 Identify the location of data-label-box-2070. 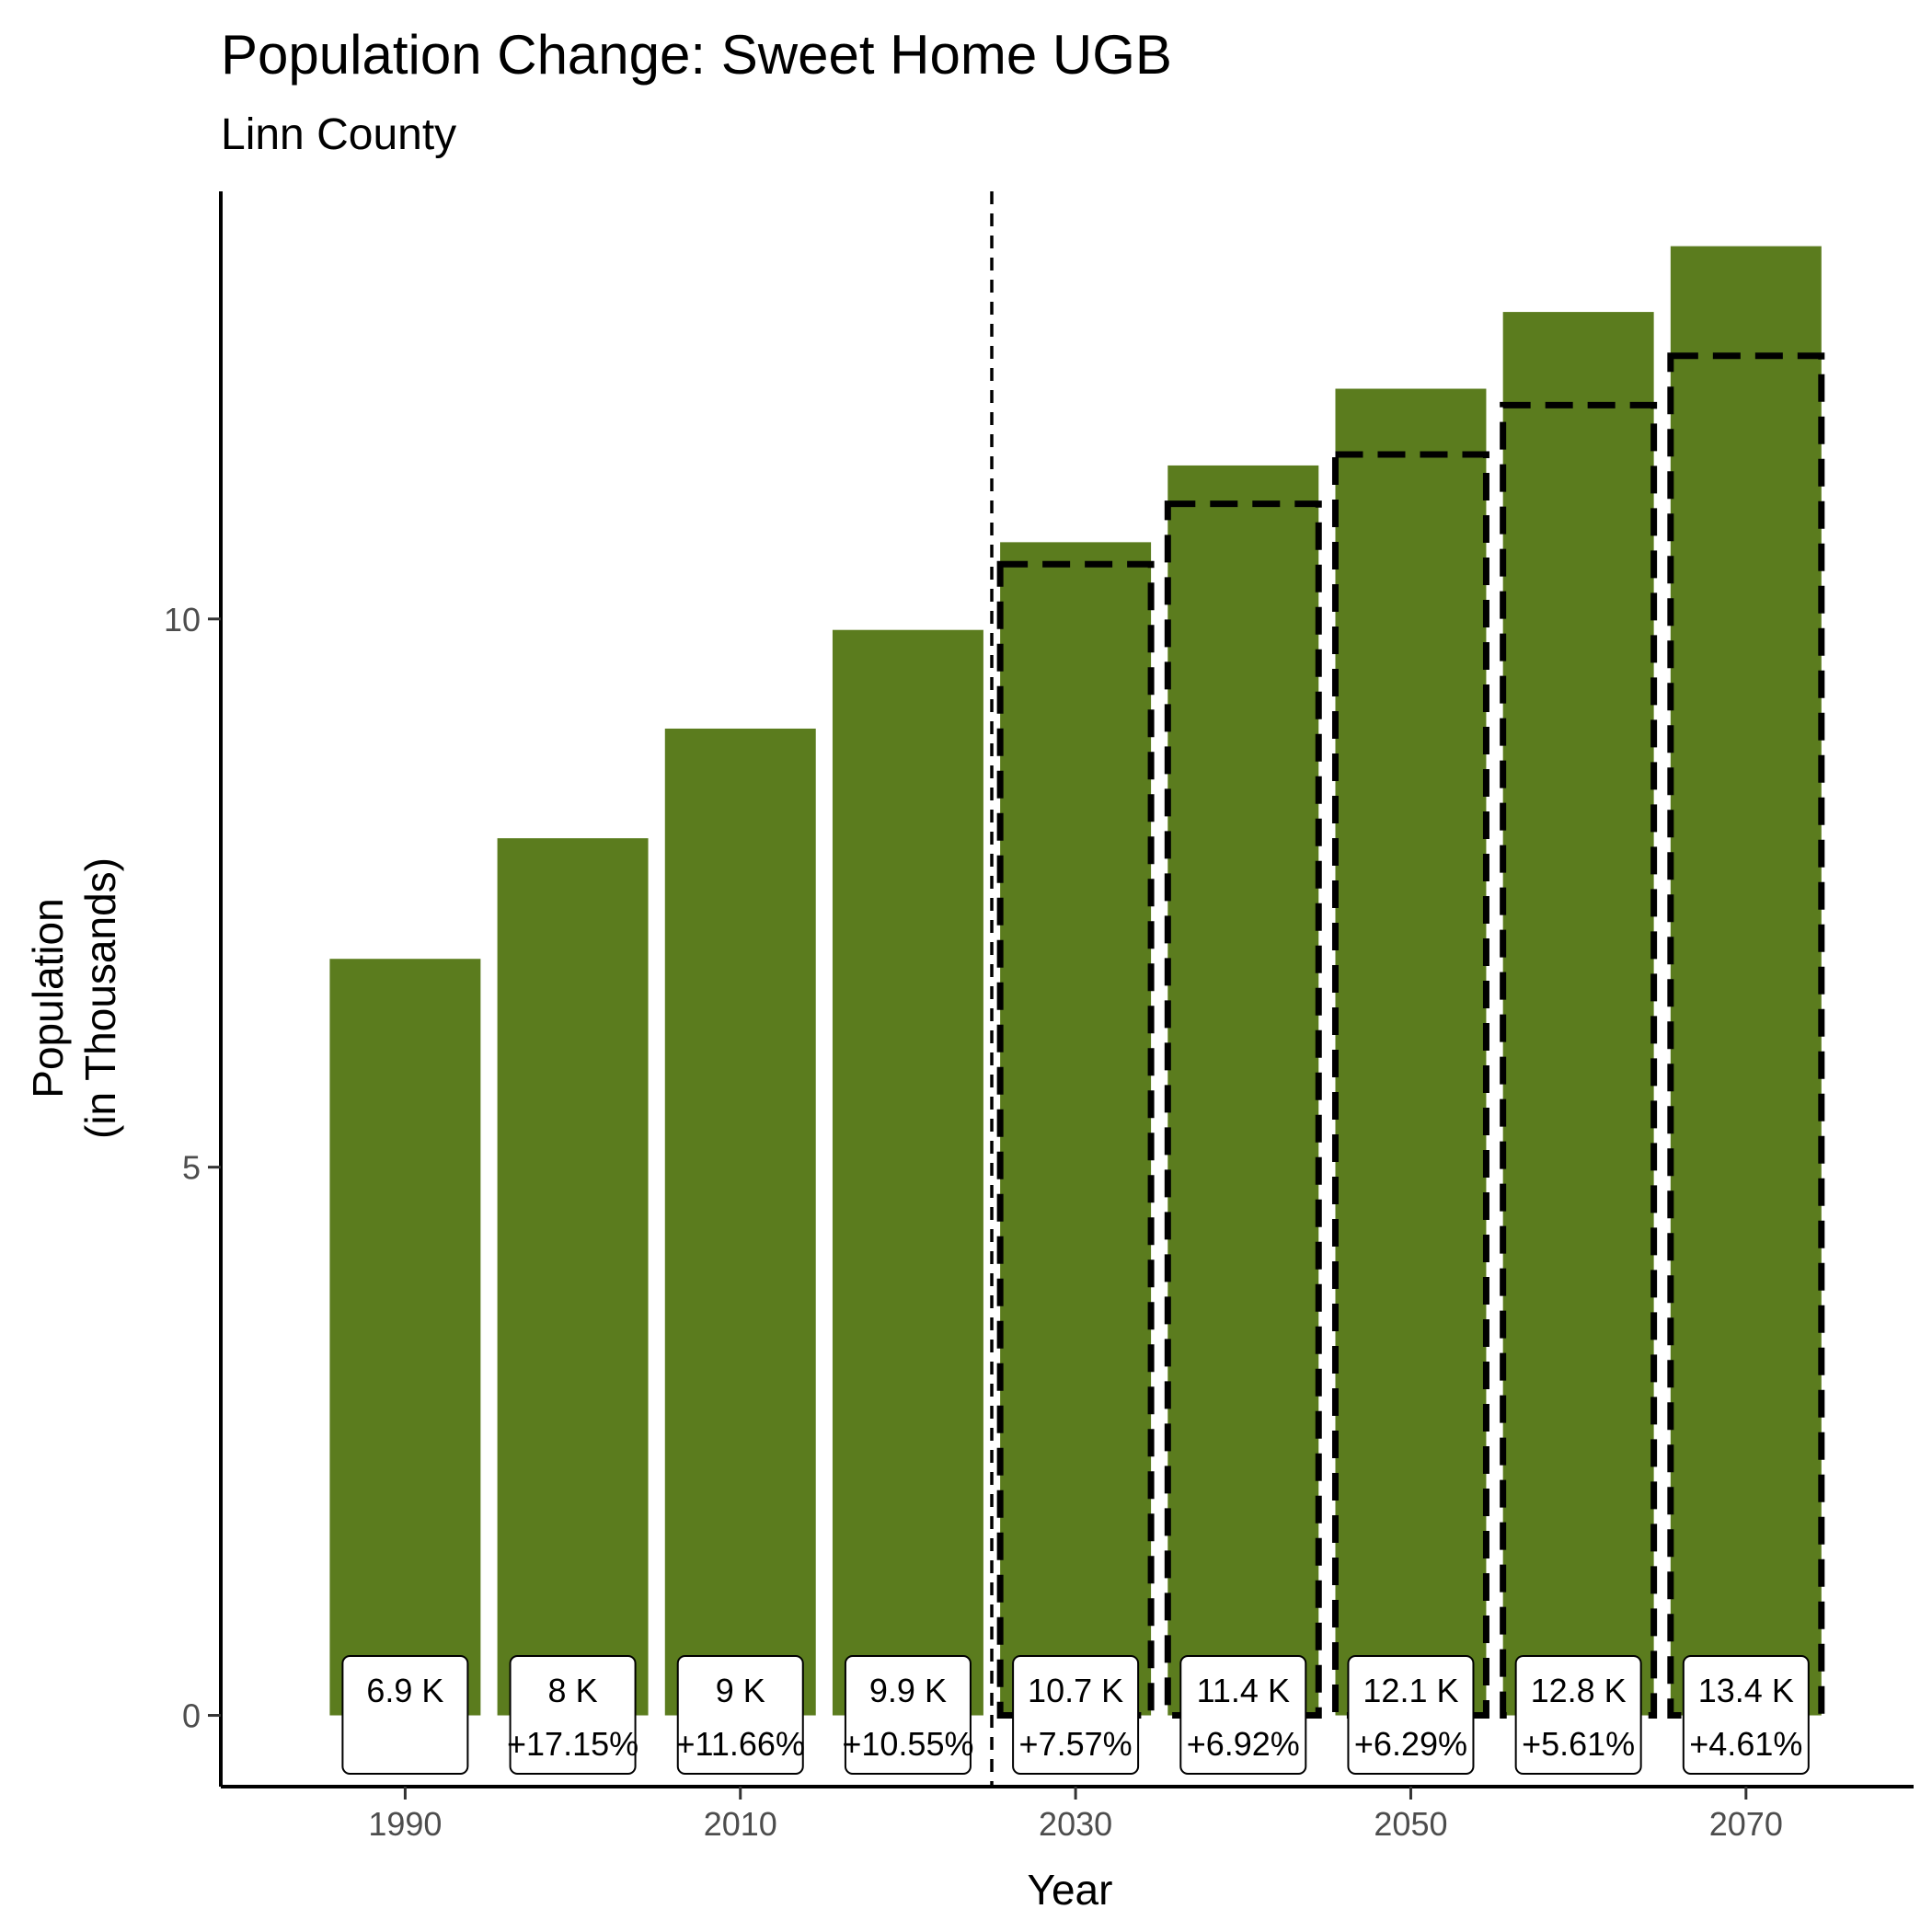
(1746, 1715).